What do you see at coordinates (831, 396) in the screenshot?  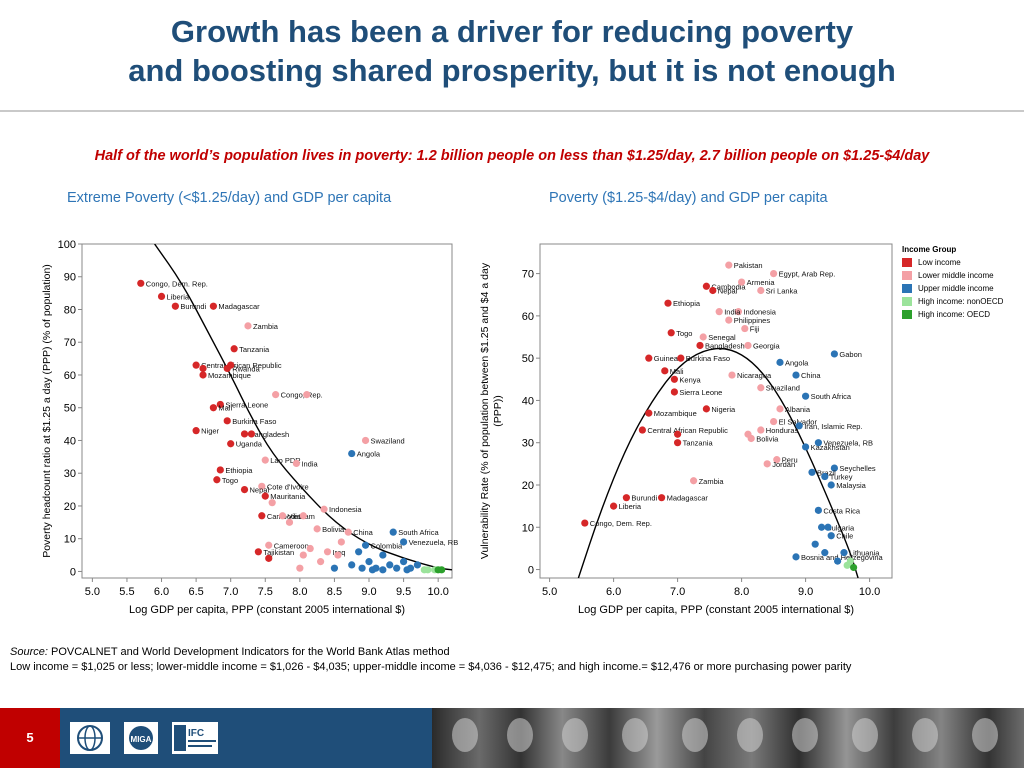 I see `point-label: South Africa` at bounding box center [831, 396].